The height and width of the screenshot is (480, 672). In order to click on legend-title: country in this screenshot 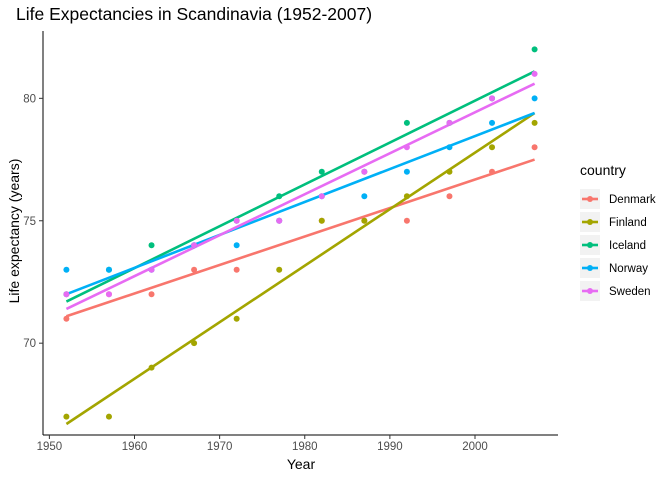, I will do `click(603, 170)`.